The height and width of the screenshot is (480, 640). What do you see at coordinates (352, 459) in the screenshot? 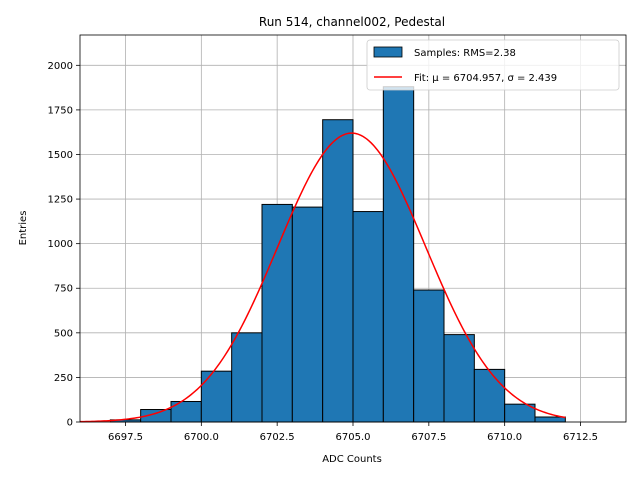
I see `x-axis-label: ADC Counts` at bounding box center [352, 459].